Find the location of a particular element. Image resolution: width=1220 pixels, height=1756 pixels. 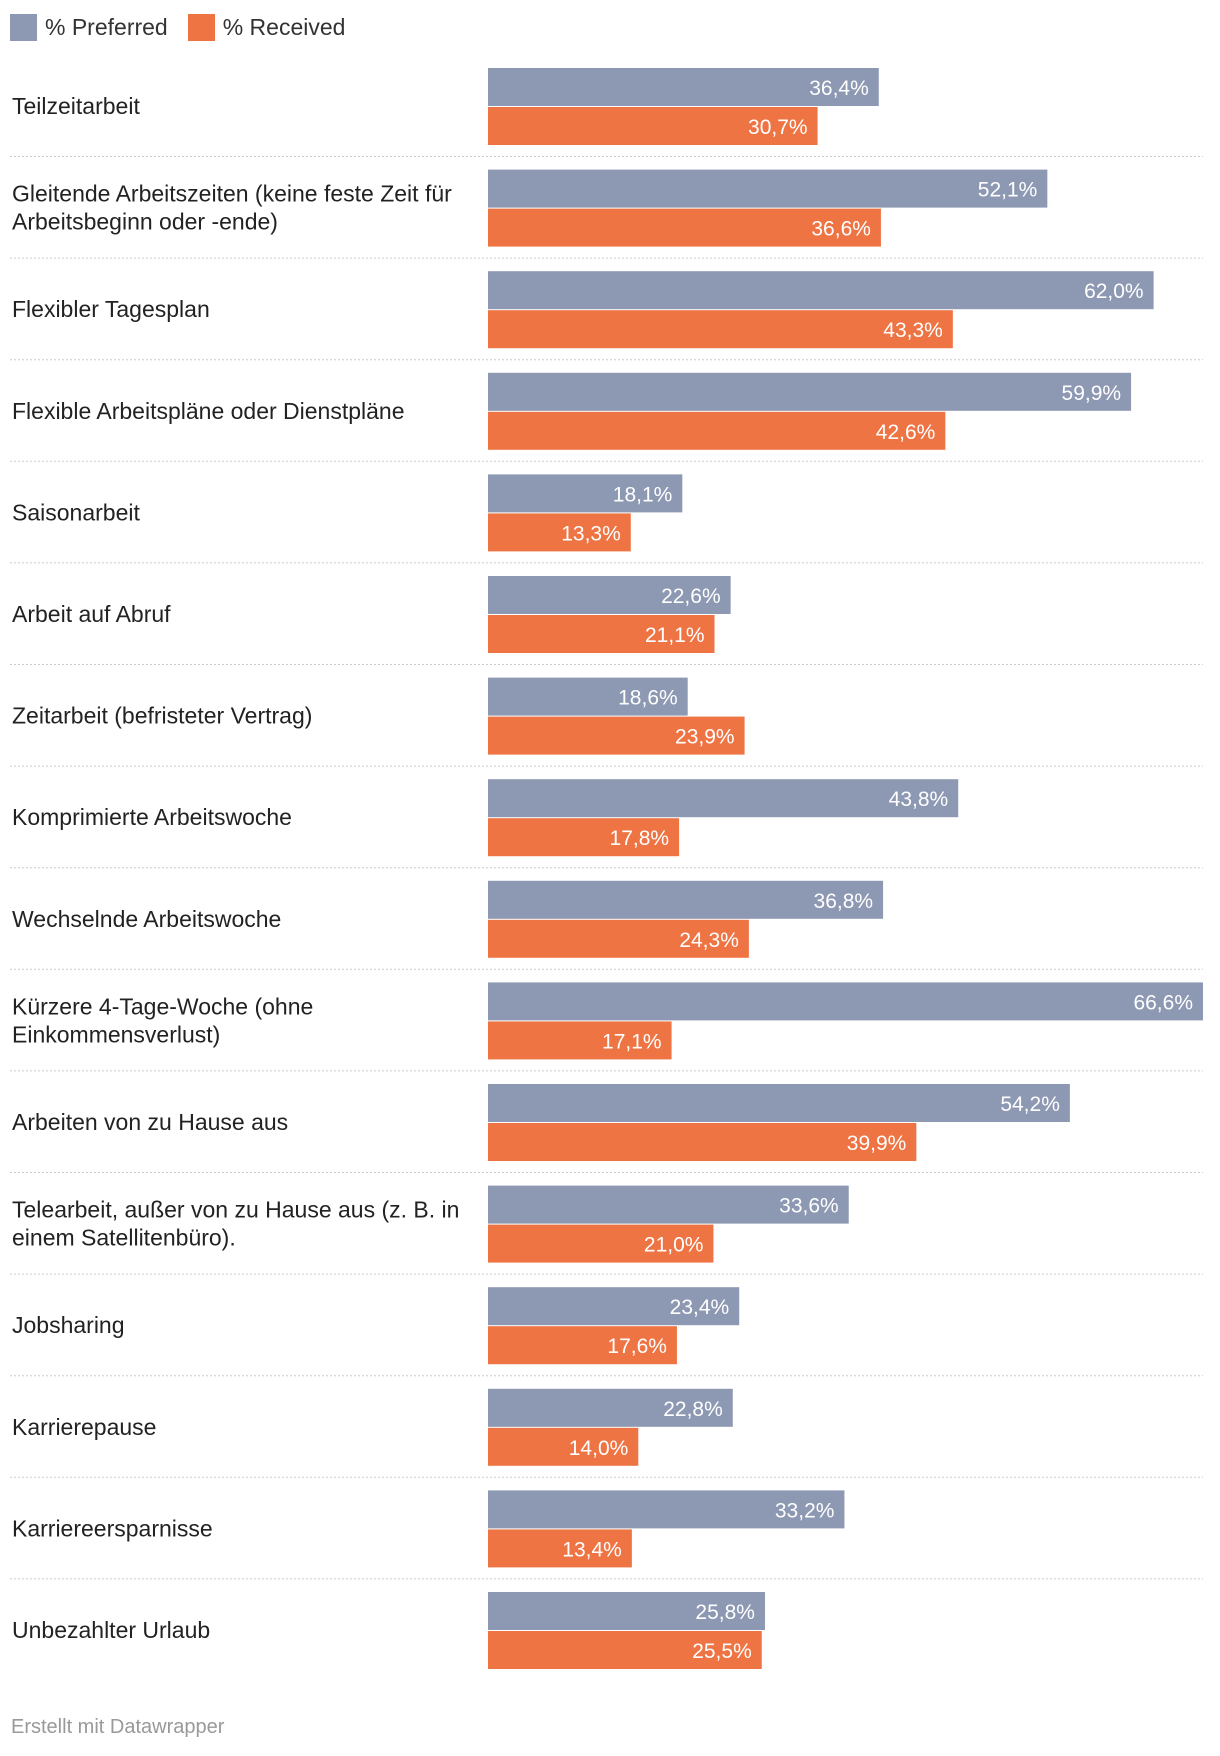

value-label-received: 13,4% is located at coordinates (592, 1549).